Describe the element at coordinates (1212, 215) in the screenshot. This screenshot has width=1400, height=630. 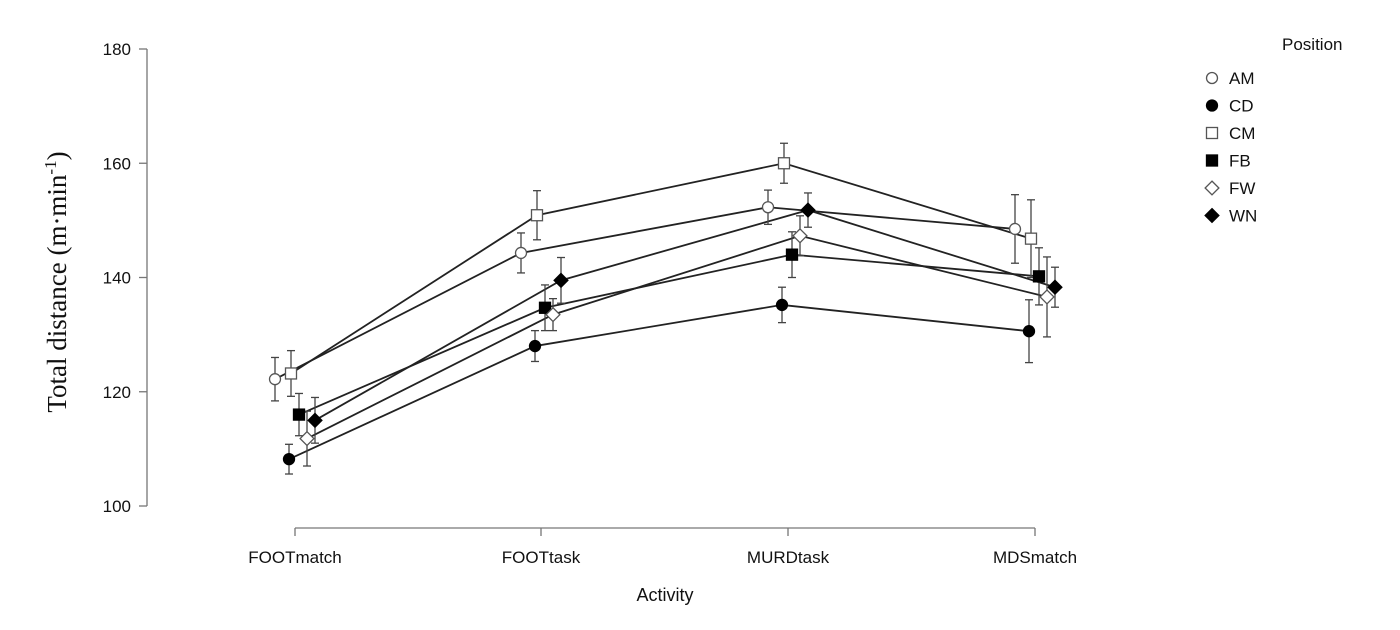
I see `legend-marker-wn` at that location.